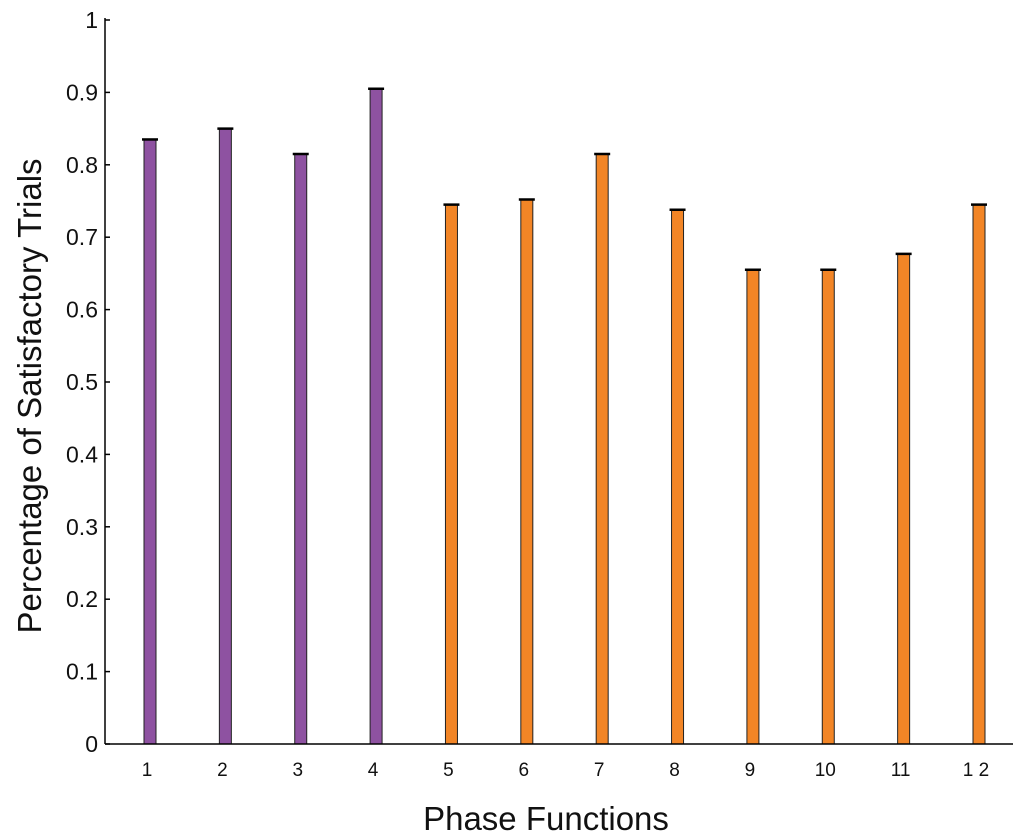  What do you see at coordinates (222, 770) in the screenshot?
I see `x-tick-label: 2` at bounding box center [222, 770].